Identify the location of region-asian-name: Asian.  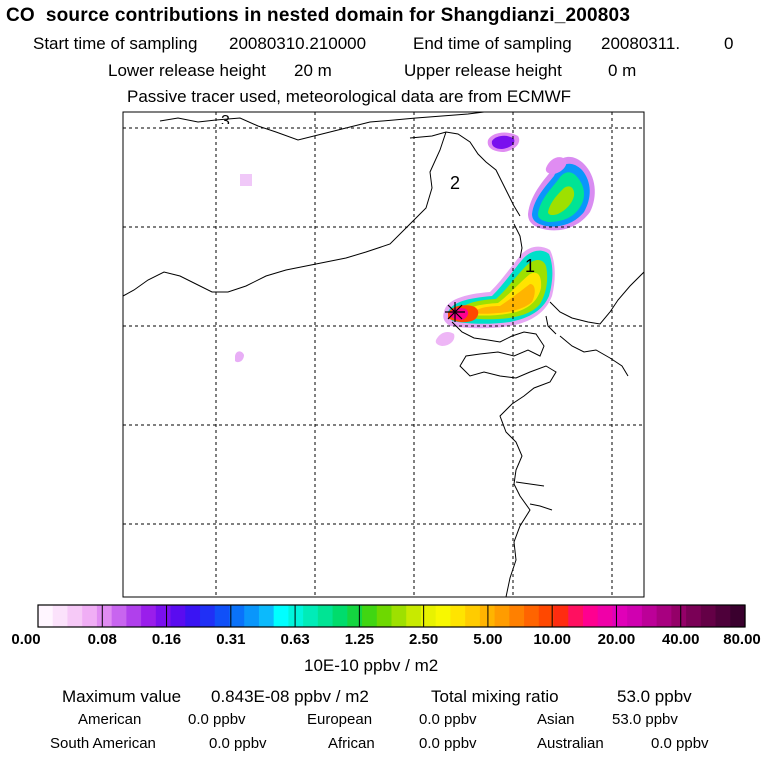
(556, 719).